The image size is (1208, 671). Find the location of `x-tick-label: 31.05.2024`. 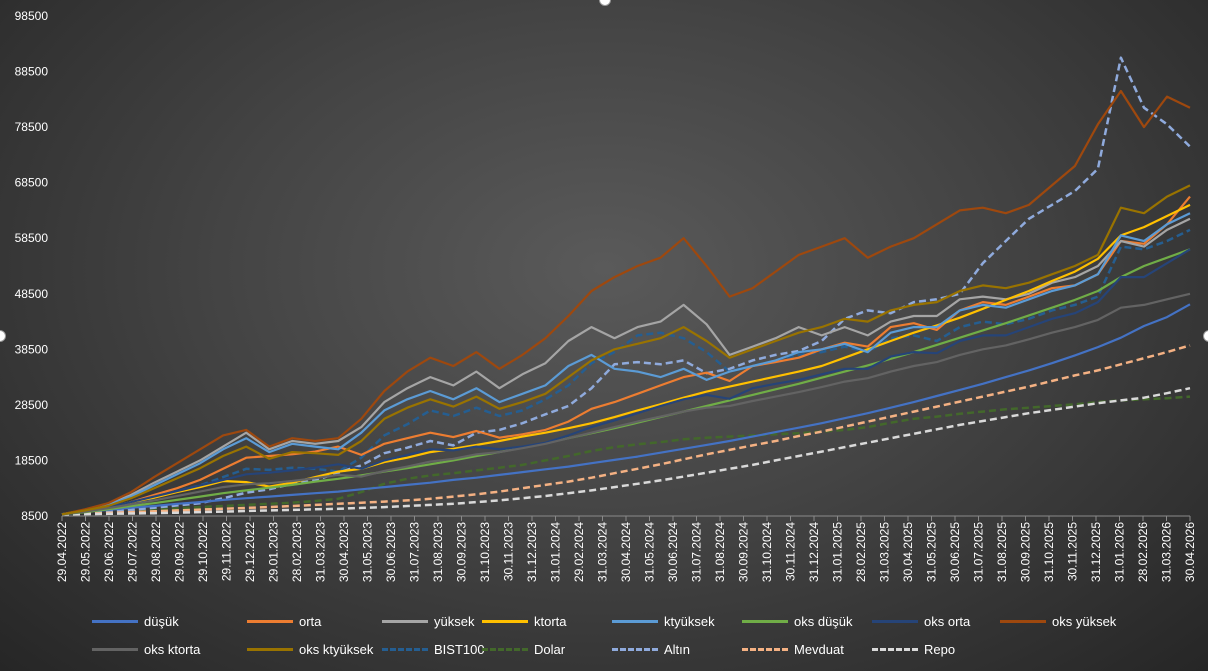

x-tick-label: 31.05.2024 is located at coordinates (650, 552).